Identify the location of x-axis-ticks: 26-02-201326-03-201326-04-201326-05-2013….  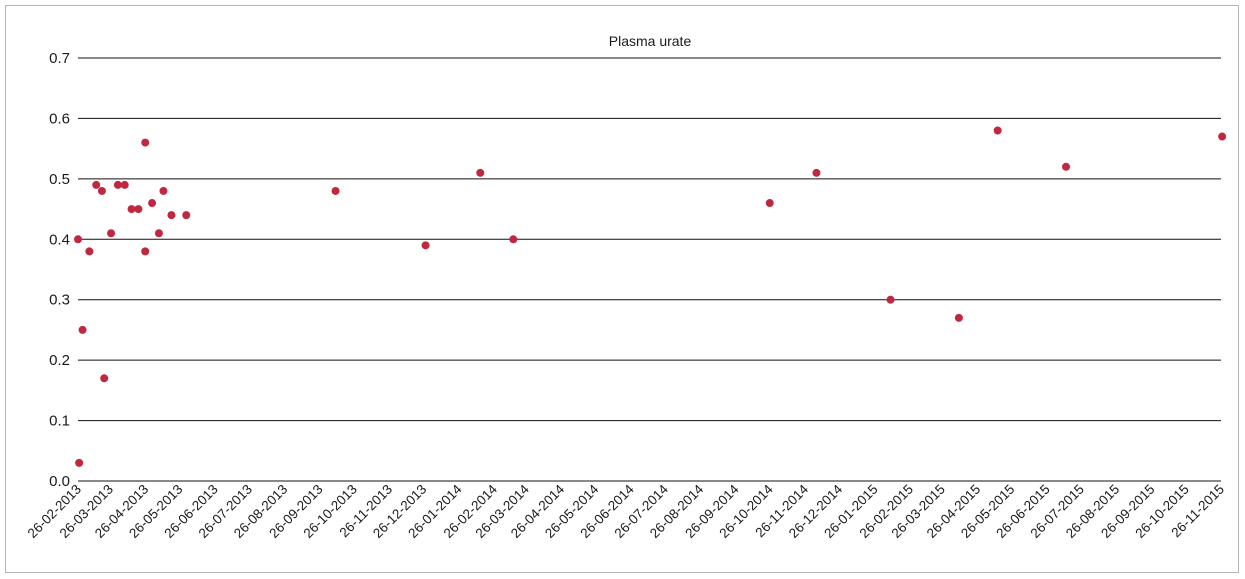
(626, 511).